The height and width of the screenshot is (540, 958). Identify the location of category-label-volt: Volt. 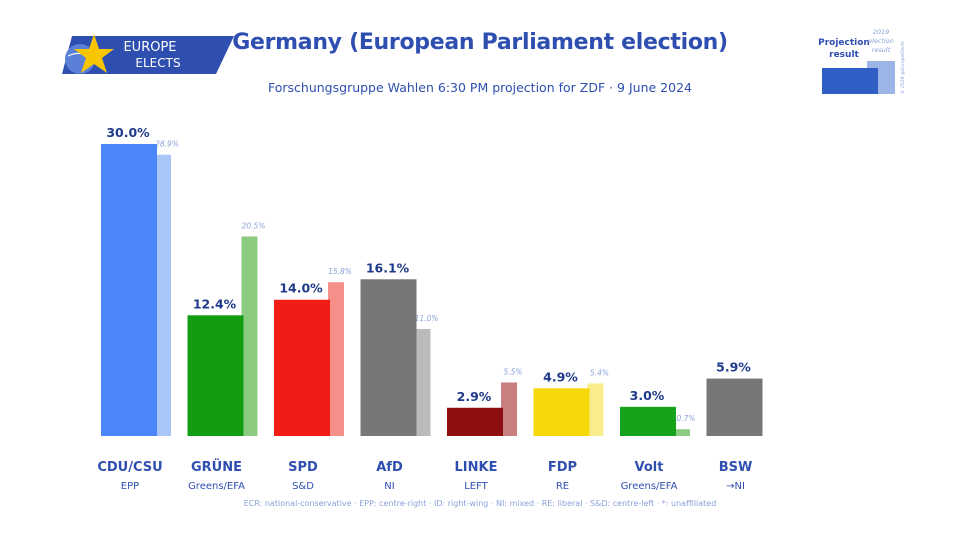
(649, 467).